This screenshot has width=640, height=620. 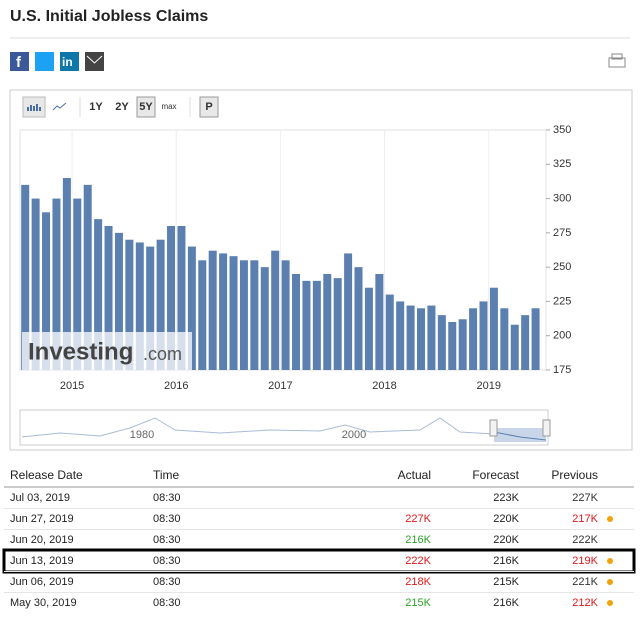 What do you see at coordinates (284, 427) in the screenshot?
I see `navigator` at bounding box center [284, 427].